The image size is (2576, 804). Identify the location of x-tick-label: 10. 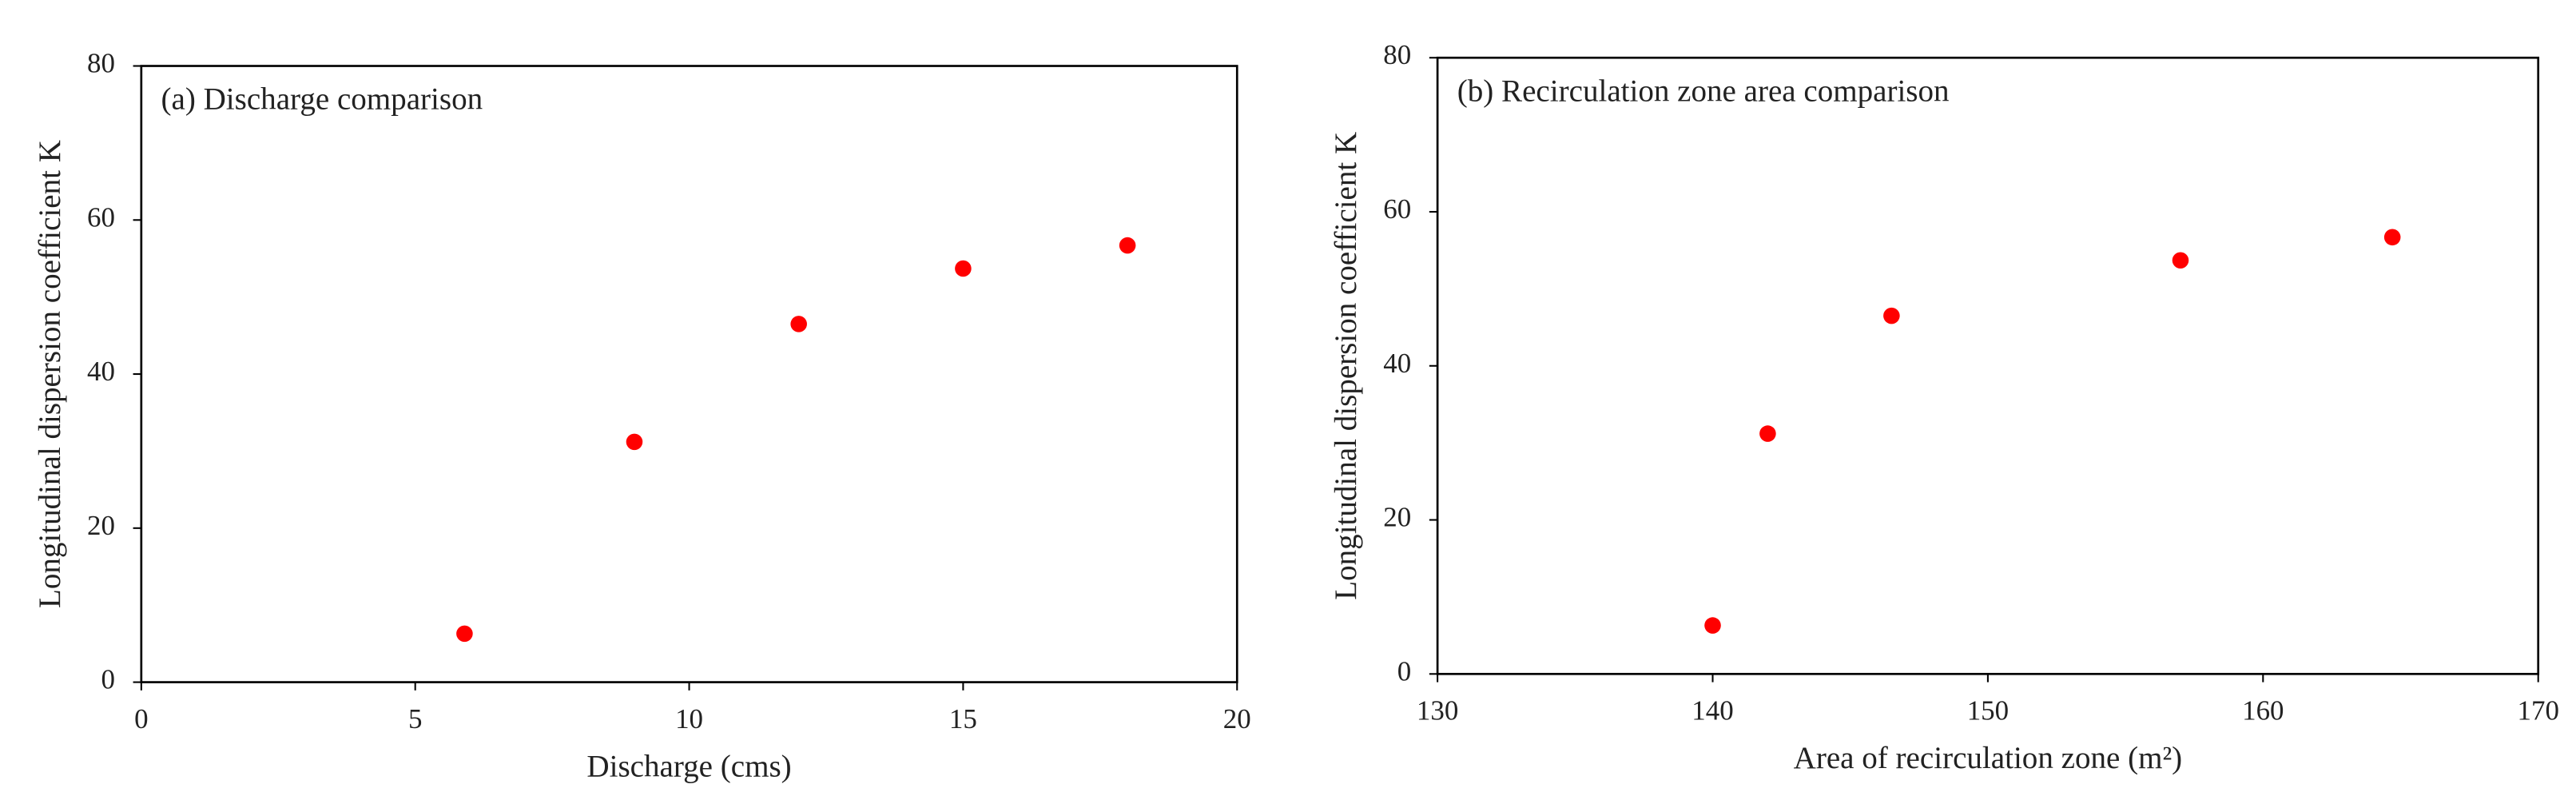
(689, 718).